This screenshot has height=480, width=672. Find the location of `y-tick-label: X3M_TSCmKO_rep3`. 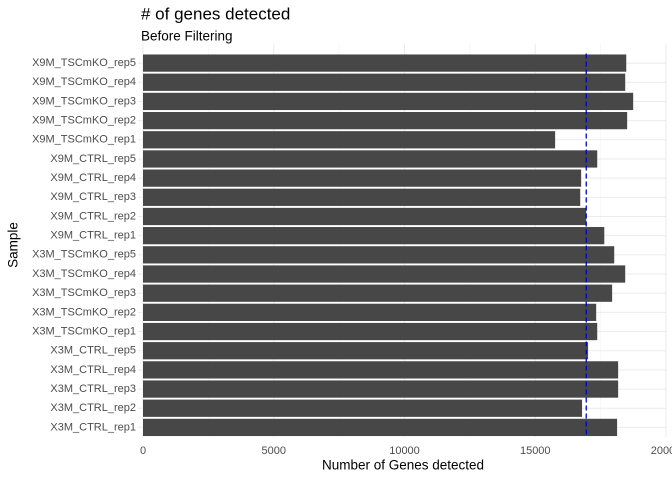

y-tick-label: X3M_TSCmKO_rep3 is located at coordinates (84, 293).